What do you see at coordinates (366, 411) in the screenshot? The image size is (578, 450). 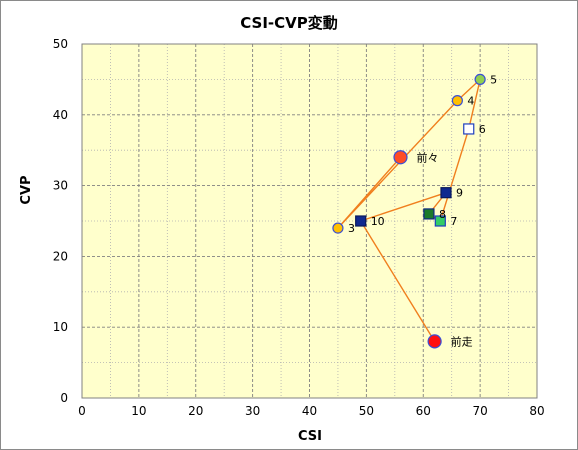 I see `x-tick-label: 50` at bounding box center [366, 411].